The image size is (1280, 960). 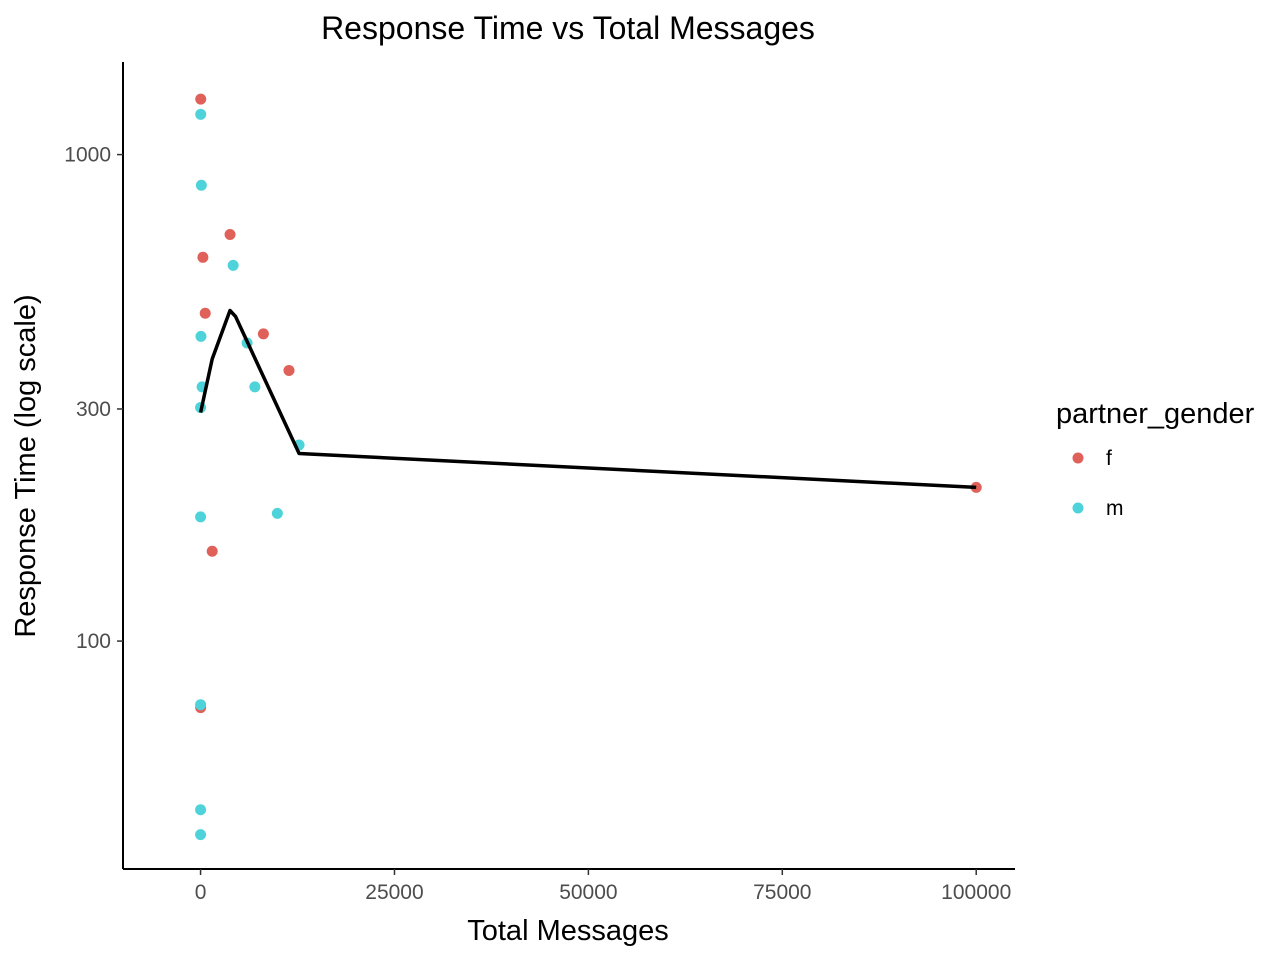 I want to click on x-tick-label: 100000, so click(x=976, y=892).